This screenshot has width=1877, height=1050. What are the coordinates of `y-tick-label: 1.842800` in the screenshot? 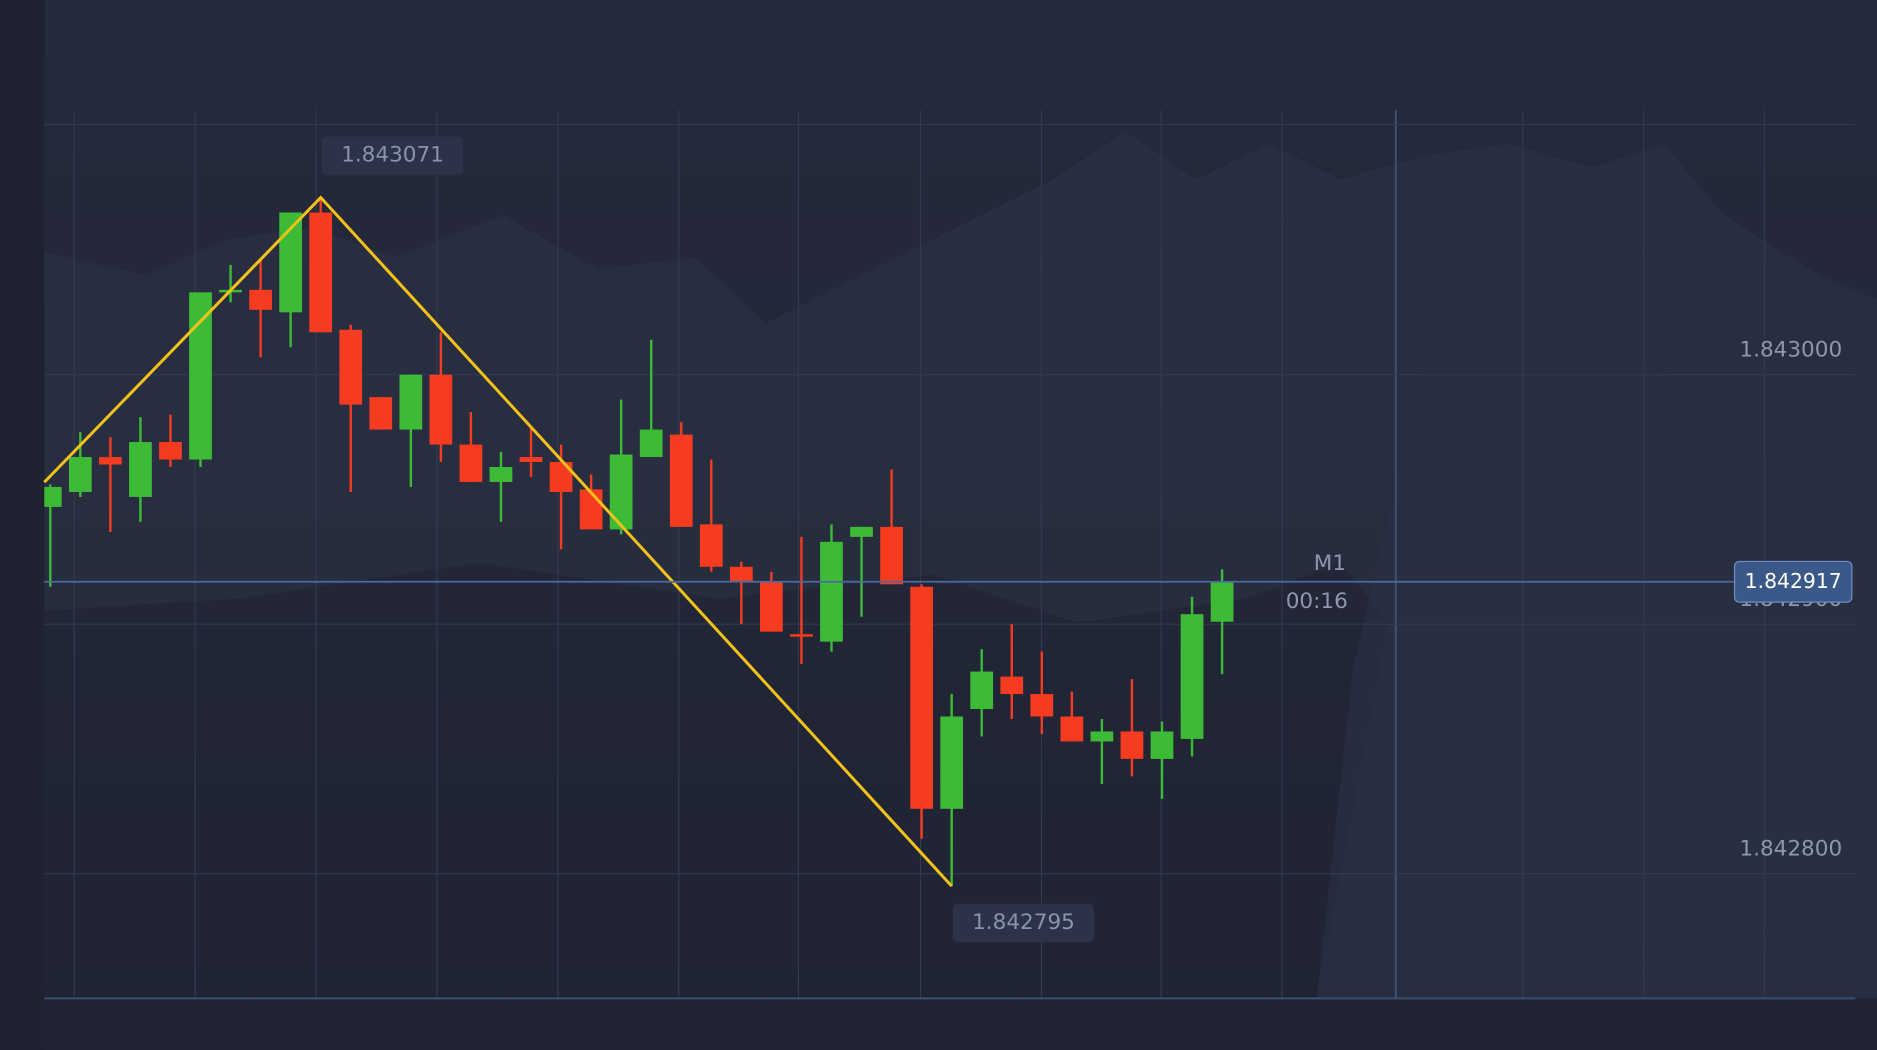 It's located at (1790, 849).